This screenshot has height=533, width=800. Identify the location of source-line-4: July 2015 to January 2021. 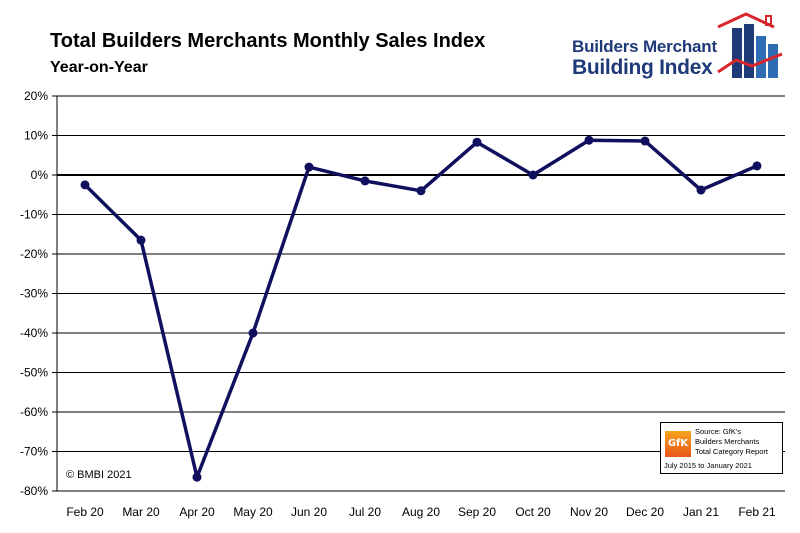
(708, 465).